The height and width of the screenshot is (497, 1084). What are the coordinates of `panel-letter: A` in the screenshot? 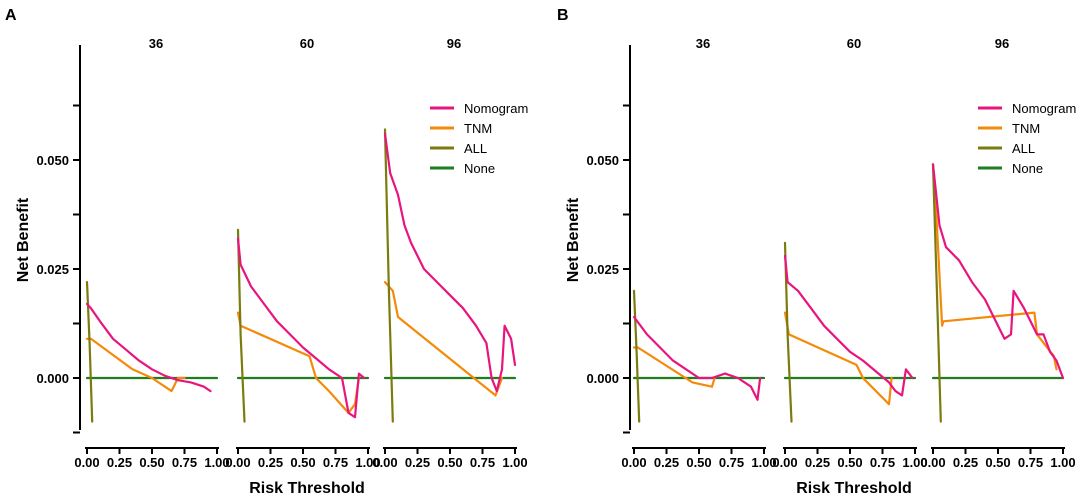 It's located at (11, 15).